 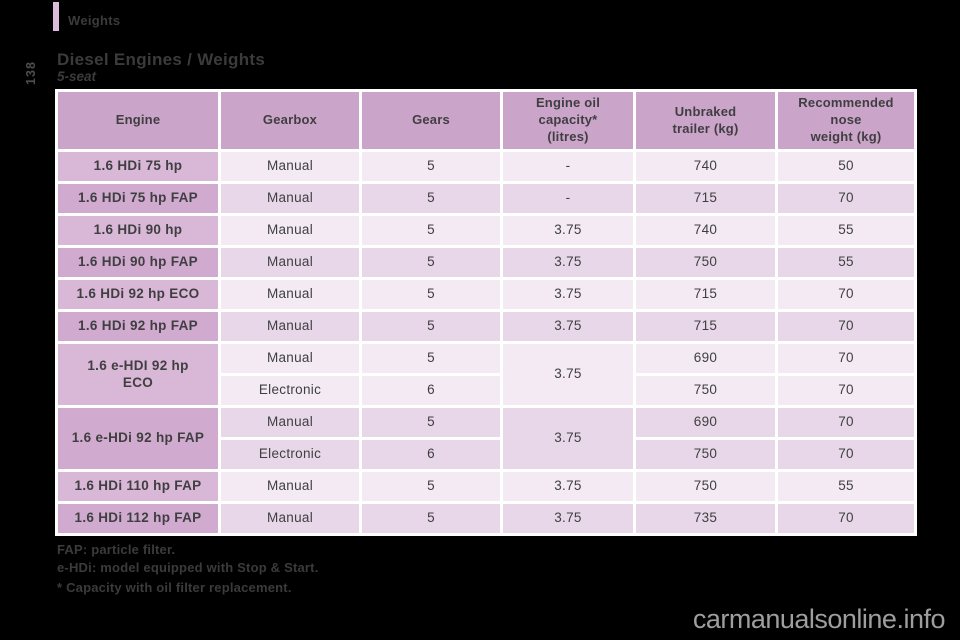 I want to click on table-row: 1.6 HDi 90 hp Manual 5 3.75 740 55, so click(x=486, y=230).